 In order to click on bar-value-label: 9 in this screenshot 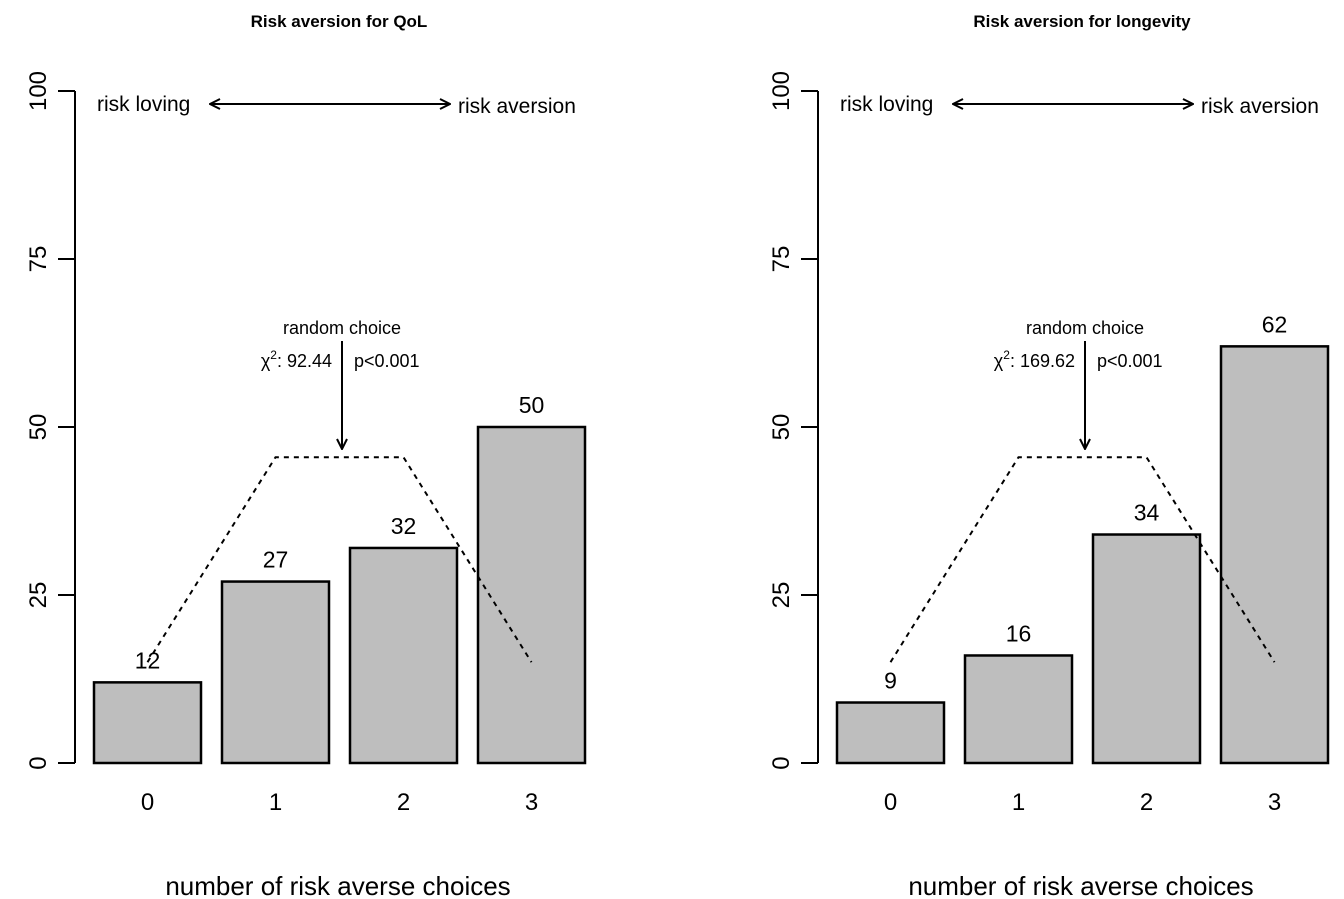, I will do `click(890, 681)`.